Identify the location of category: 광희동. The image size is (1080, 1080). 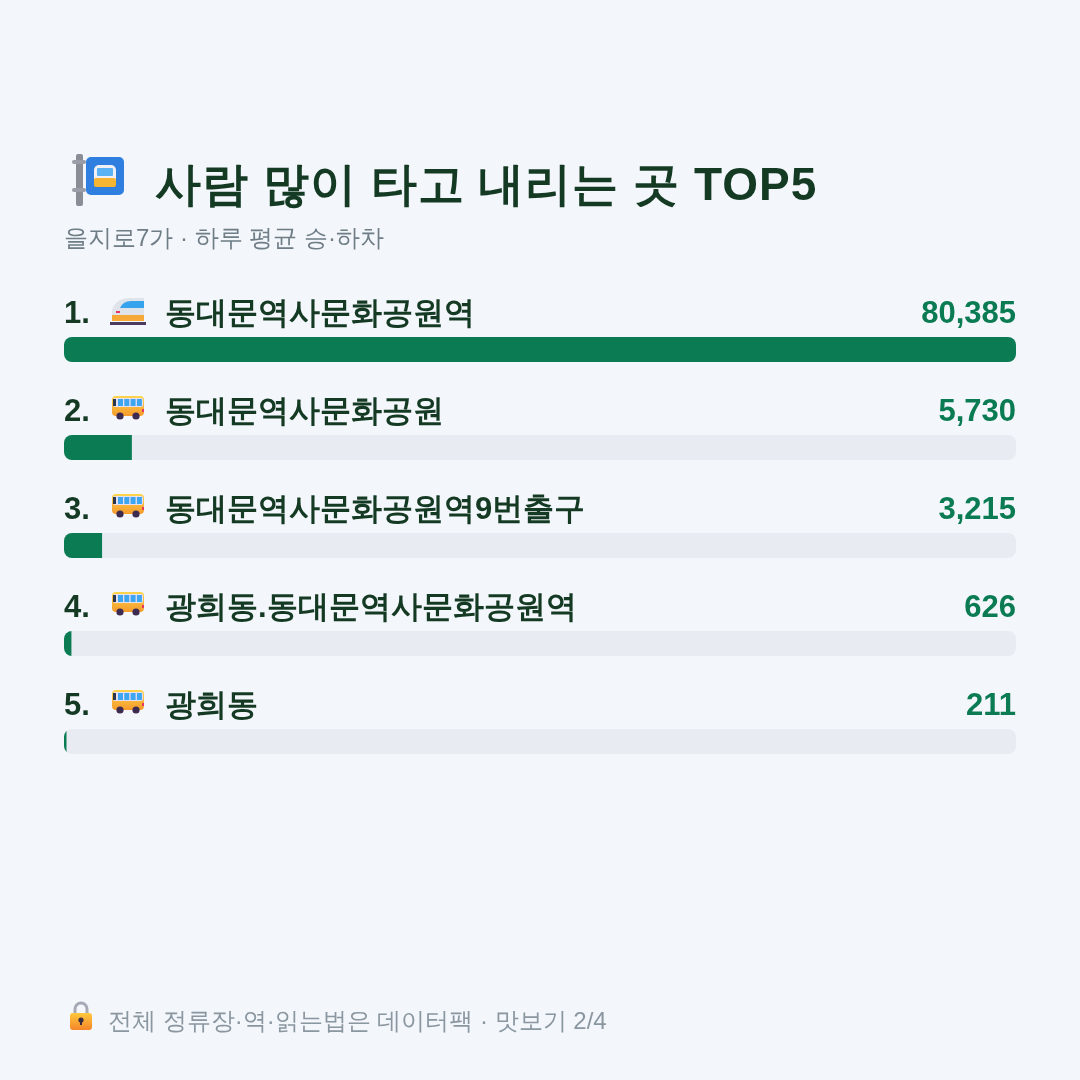
(211, 704).